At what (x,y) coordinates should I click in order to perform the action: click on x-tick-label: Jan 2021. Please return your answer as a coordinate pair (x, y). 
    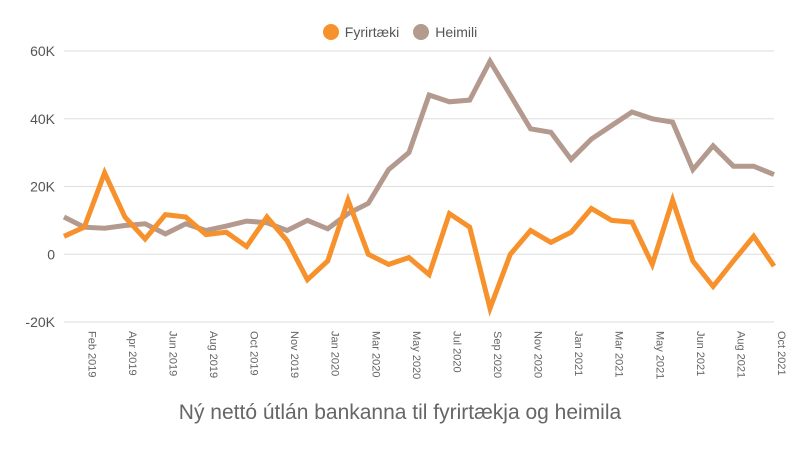
    Looking at the image, I should click on (578, 353).